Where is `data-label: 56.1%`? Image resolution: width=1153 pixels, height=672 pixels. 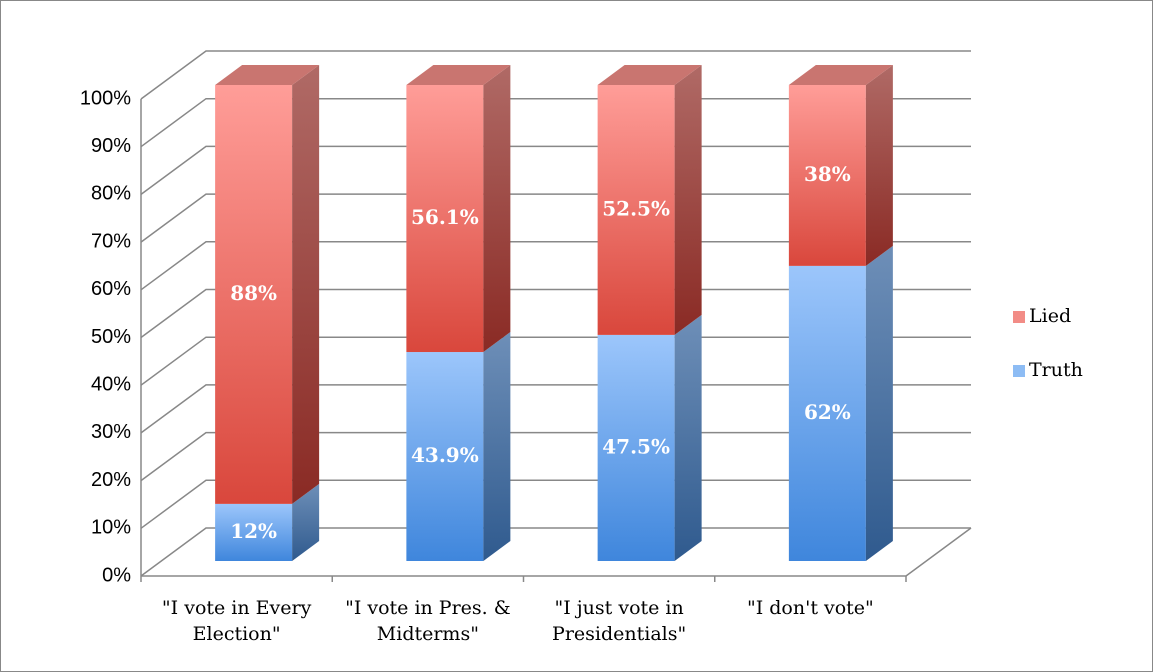 data-label: 56.1% is located at coordinates (445, 217).